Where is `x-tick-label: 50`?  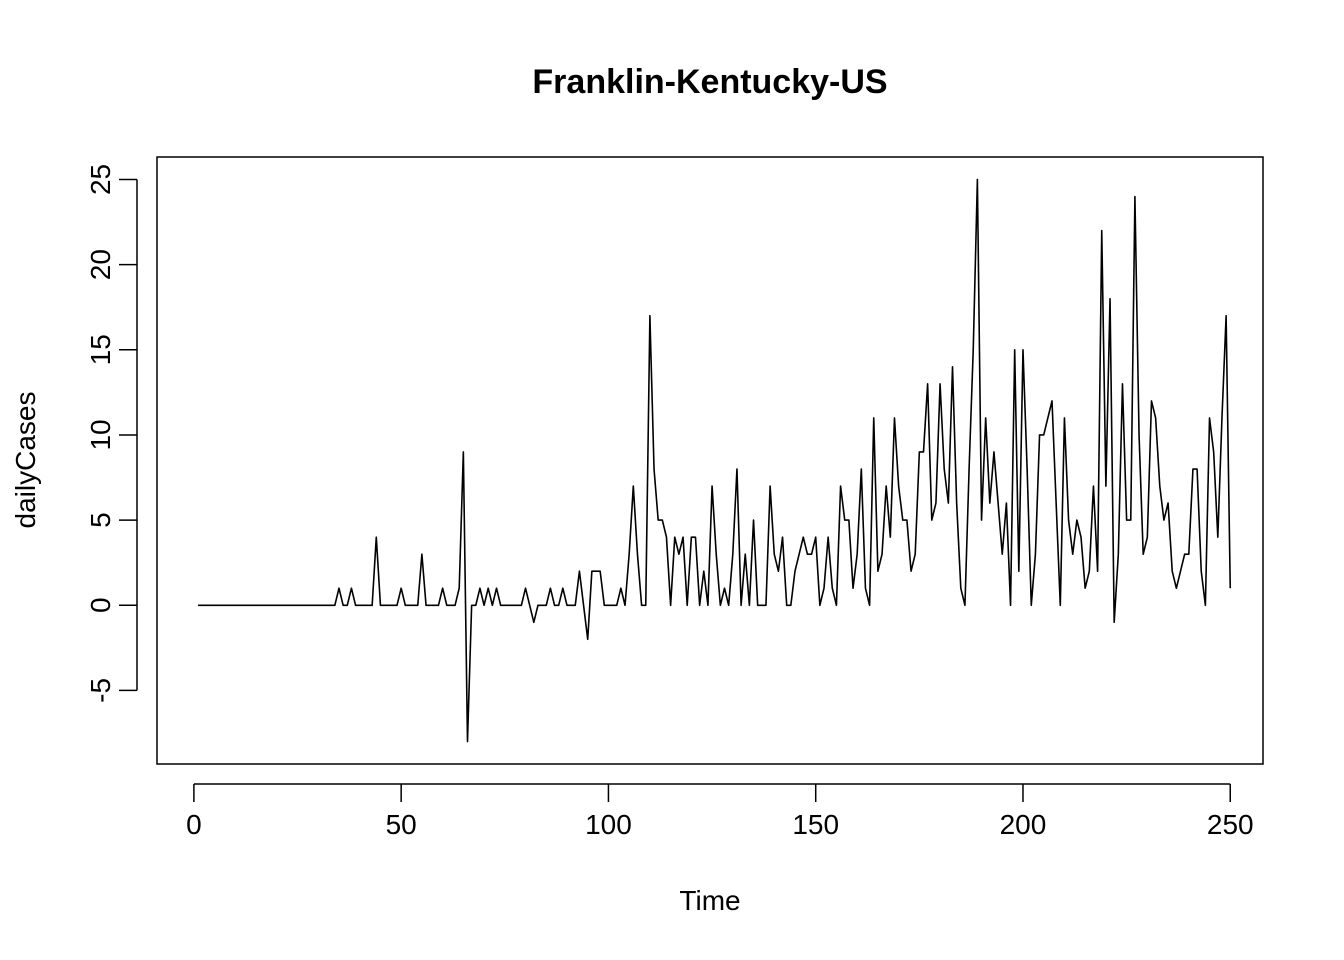
x-tick-label: 50 is located at coordinates (401, 824).